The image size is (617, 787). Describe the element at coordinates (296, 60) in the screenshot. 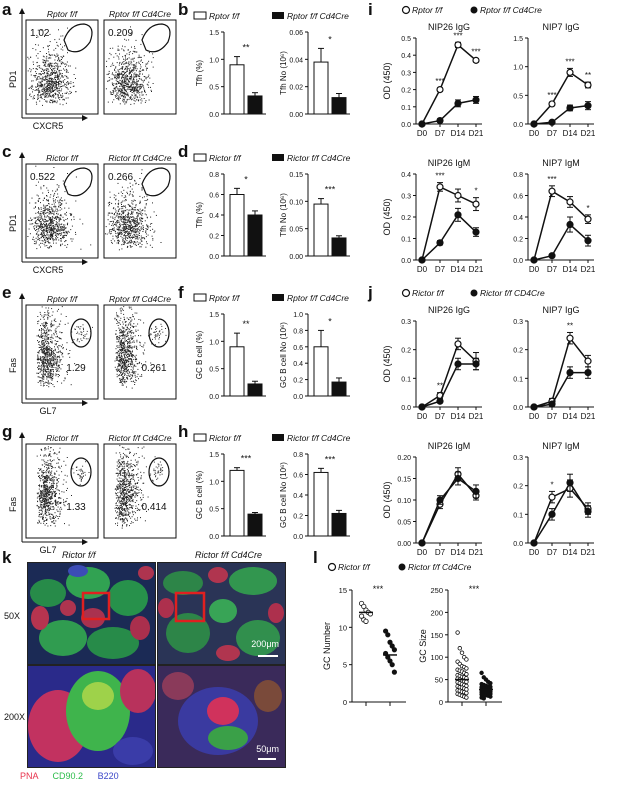

I see `bar-ytick: 0.04` at that location.